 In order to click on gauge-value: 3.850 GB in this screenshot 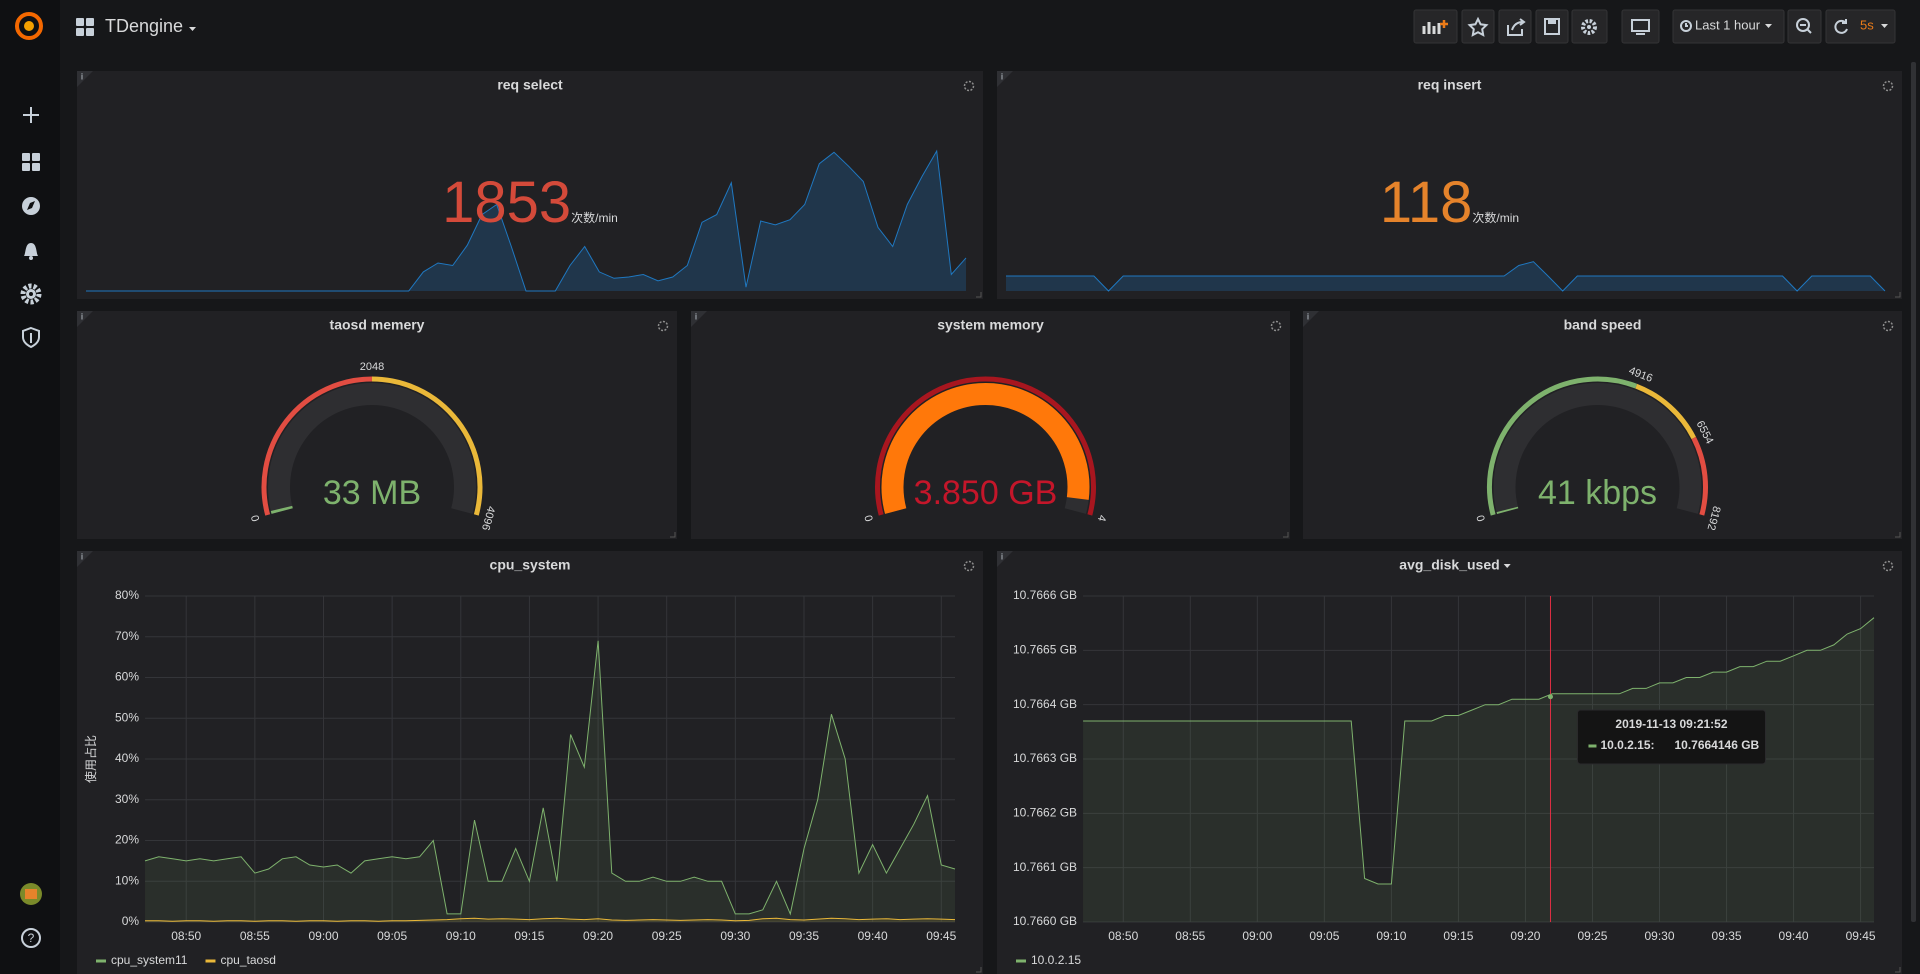, I will do `click(986, 493)`.